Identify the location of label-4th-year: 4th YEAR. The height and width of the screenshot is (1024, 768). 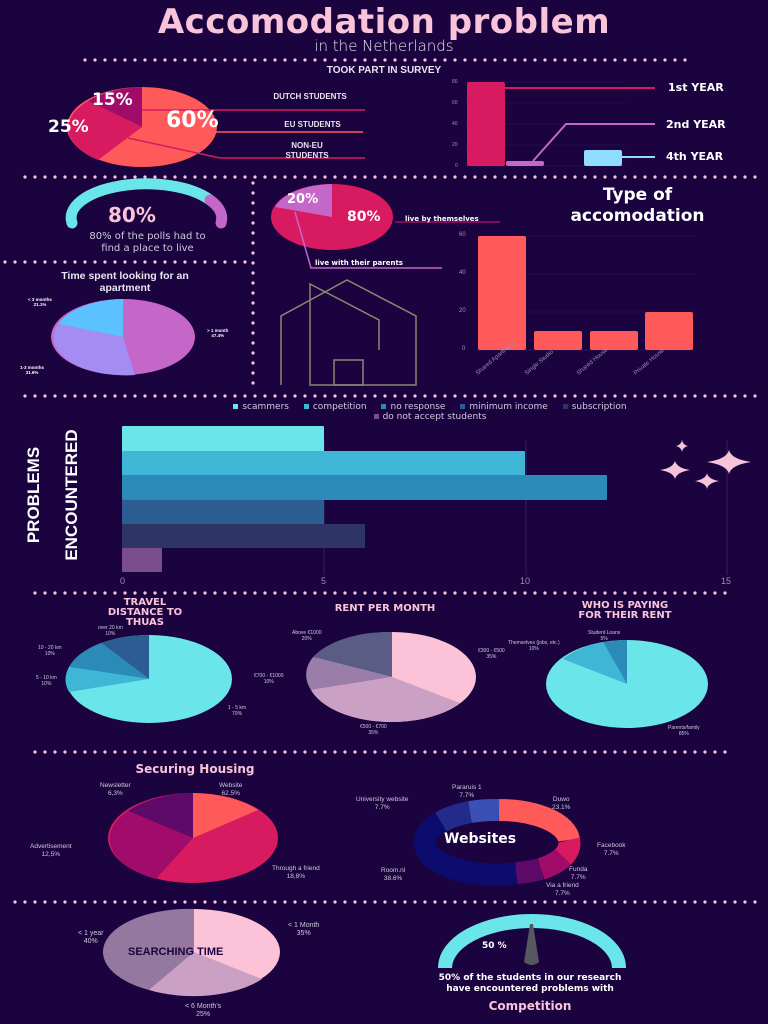
(695, 156).